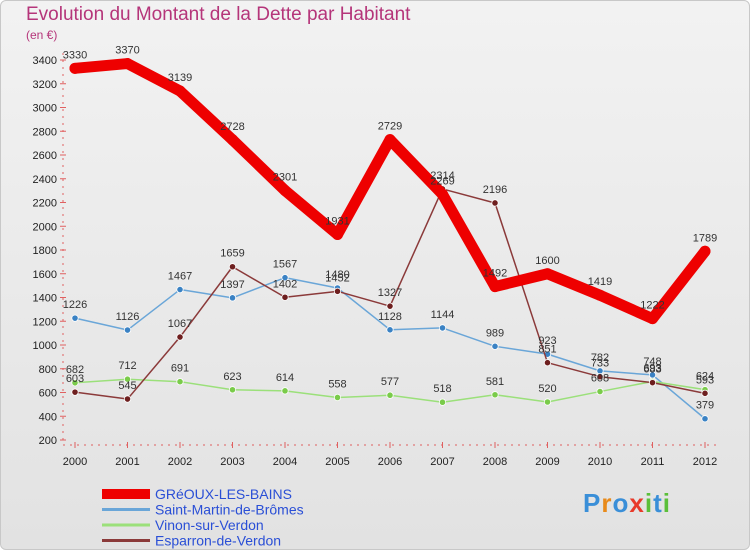 This screenshot has width=750, height=550. What do you see at coordinates (232, 462) in the screenshot?
I see `x-tick-label: 2003` at bounding box center [232, 462].